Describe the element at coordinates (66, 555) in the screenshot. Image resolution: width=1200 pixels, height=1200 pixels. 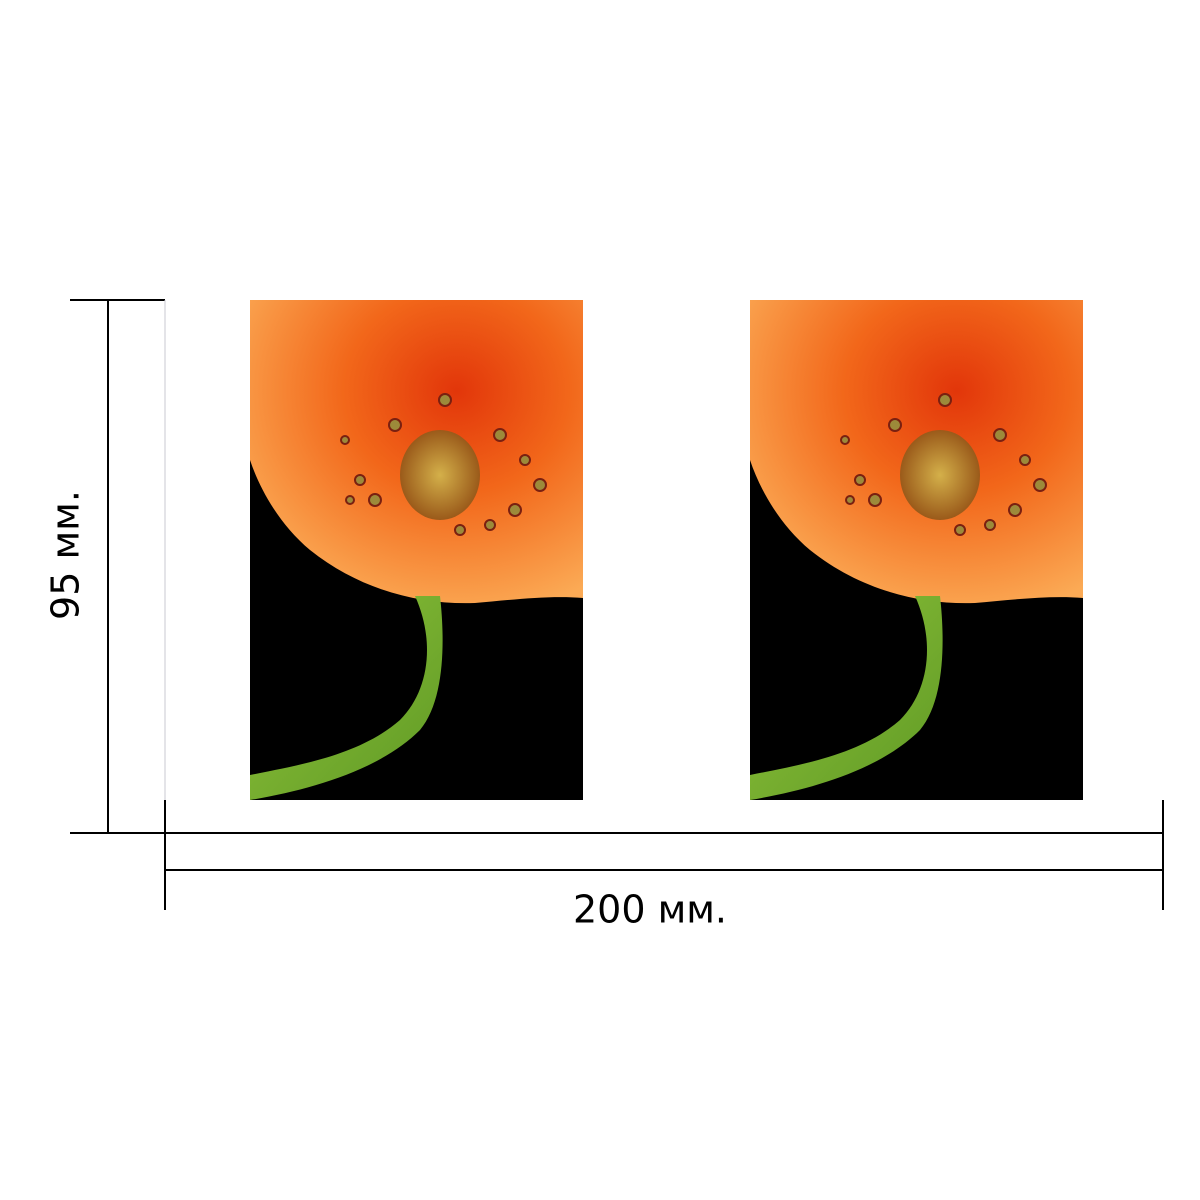
I see `height-label: 95 мм.` at that location.